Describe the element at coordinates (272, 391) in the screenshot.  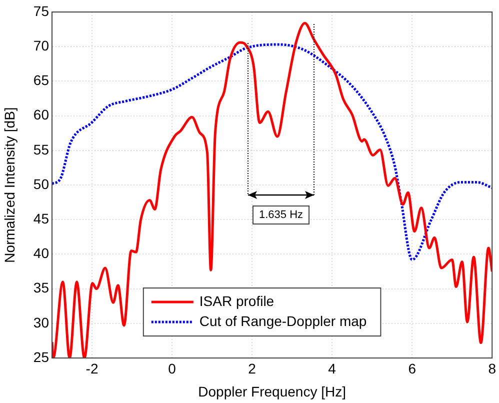
I see `x-axis-title: Doppler Frequency [Hz]` at that location.